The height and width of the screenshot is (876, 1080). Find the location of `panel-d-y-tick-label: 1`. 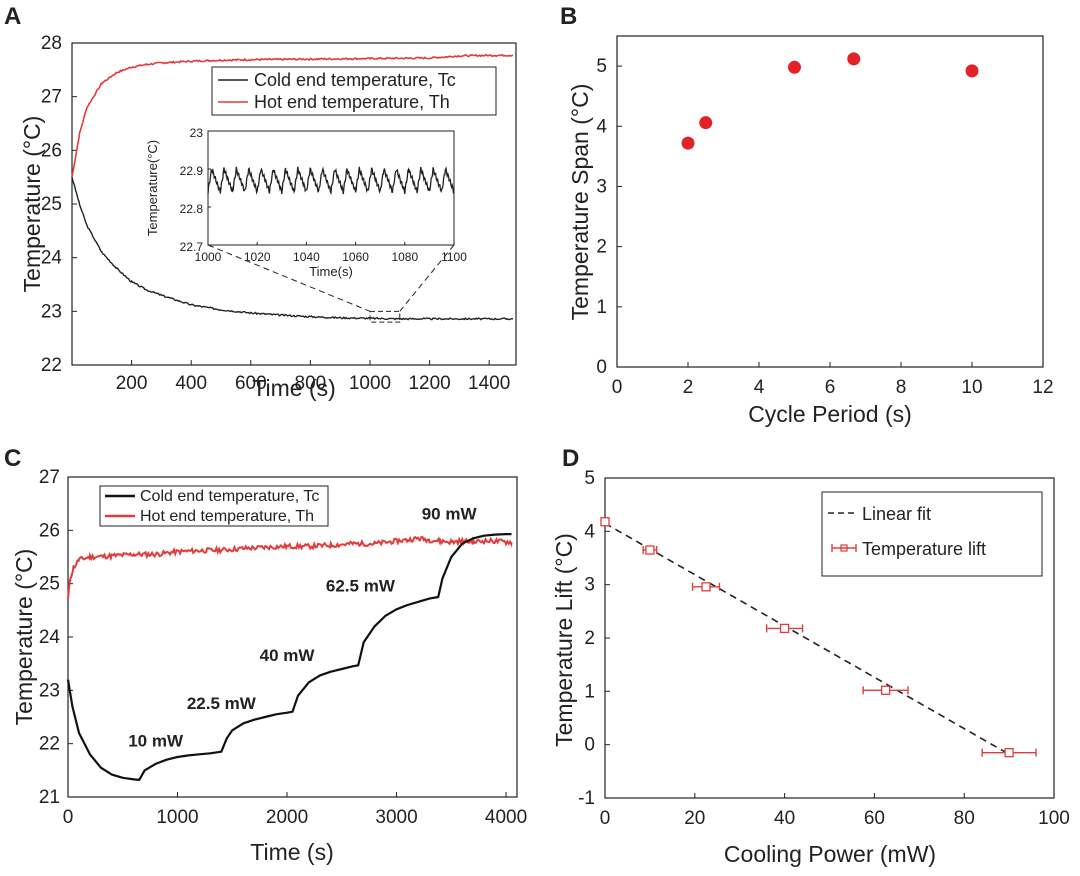

panel-d-y-tick-label: 1 is located at coordinates (589, 691).